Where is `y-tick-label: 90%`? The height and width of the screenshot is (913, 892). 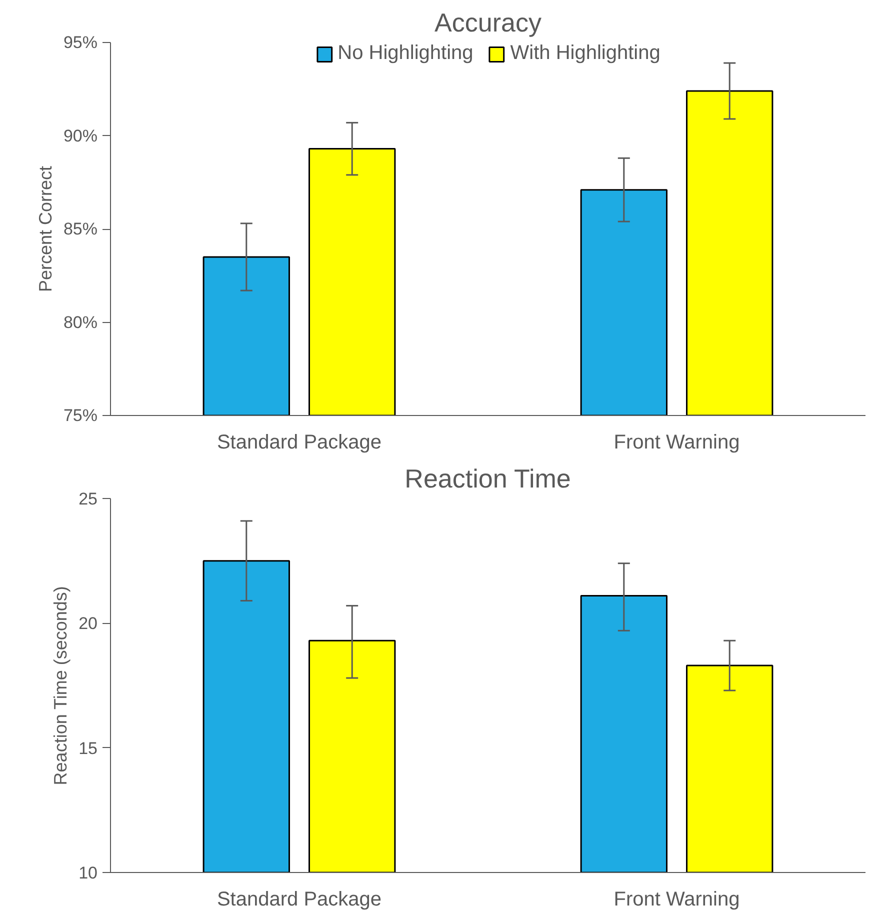 y-tick-label: 90% is located at coordinates (80, 136).